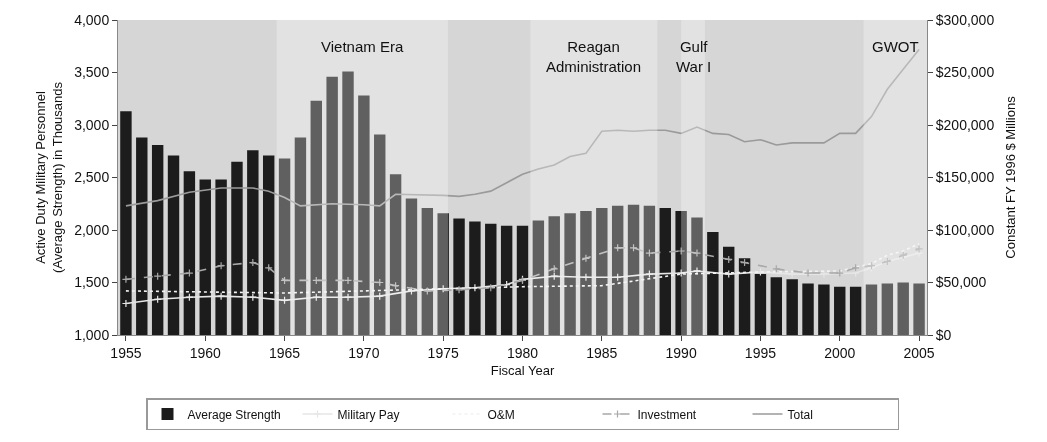 This screenshot has height=442, width=1047. What do you see at coordinates (840, 352) in the screenshot?
I see `x-tick-label: 2000` at bounding box center [840, 352].